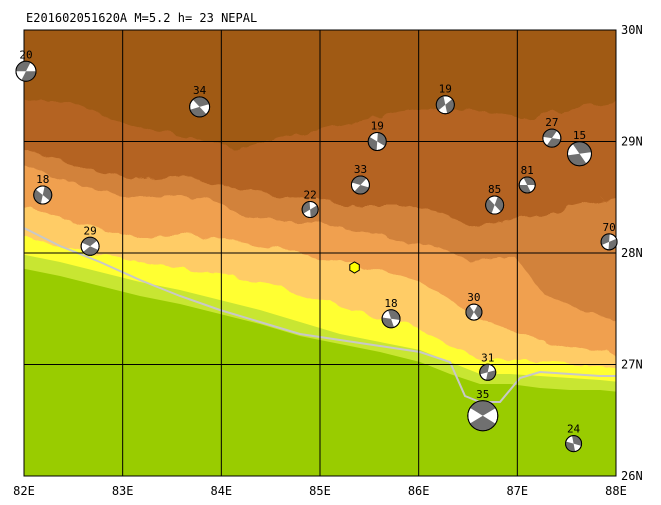  Describe the element at coordinates (90, 240) in the screenshot. I see `focal-mechanism-beachball: 29` at that location.